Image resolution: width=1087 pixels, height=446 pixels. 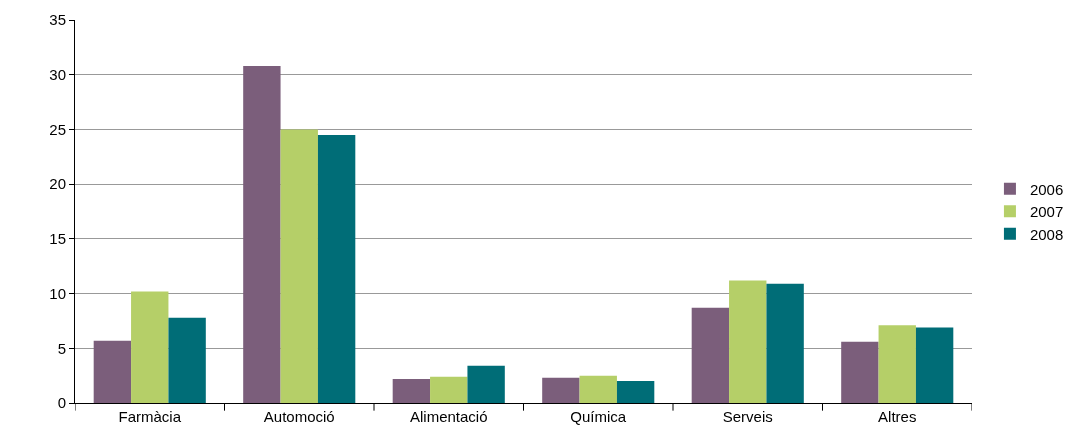 I want to click on y-tick-label: 5, so click(x=61, y=348).